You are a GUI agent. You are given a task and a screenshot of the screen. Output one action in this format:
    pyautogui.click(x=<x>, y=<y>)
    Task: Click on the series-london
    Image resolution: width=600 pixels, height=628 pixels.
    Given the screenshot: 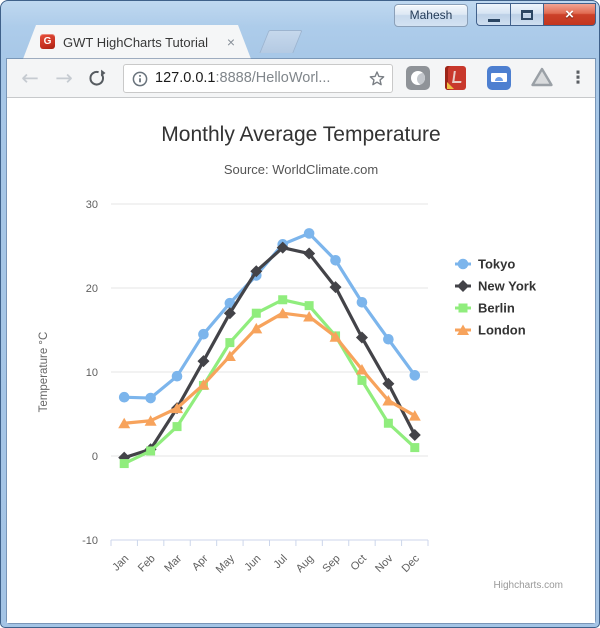 What is the action you would take?
    pyautogui.click(x=269, y=368)
    